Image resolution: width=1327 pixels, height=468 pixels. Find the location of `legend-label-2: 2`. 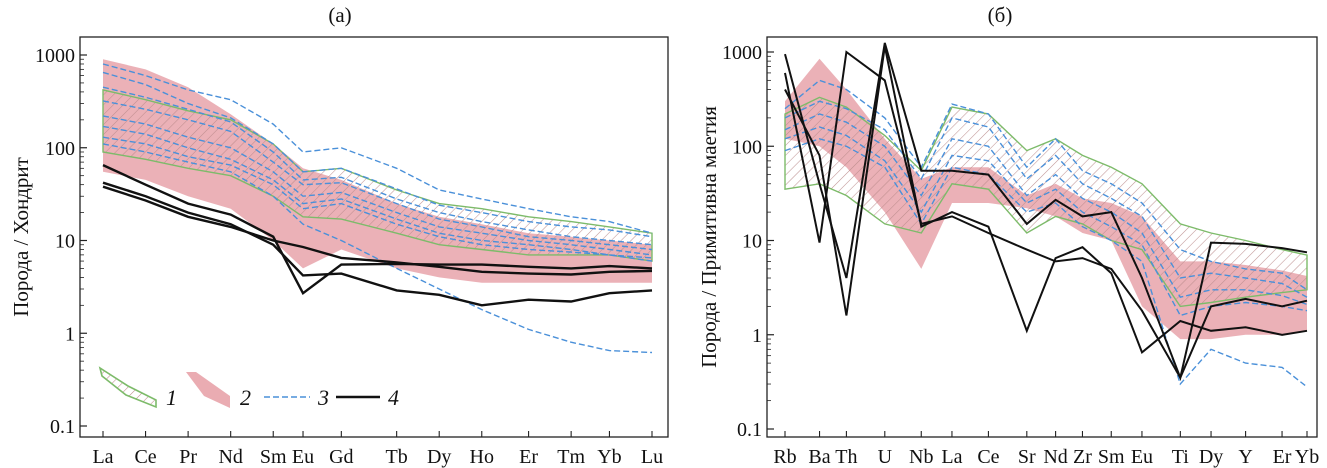

legend-label-2: 2 is located at coordinates (245, 397).